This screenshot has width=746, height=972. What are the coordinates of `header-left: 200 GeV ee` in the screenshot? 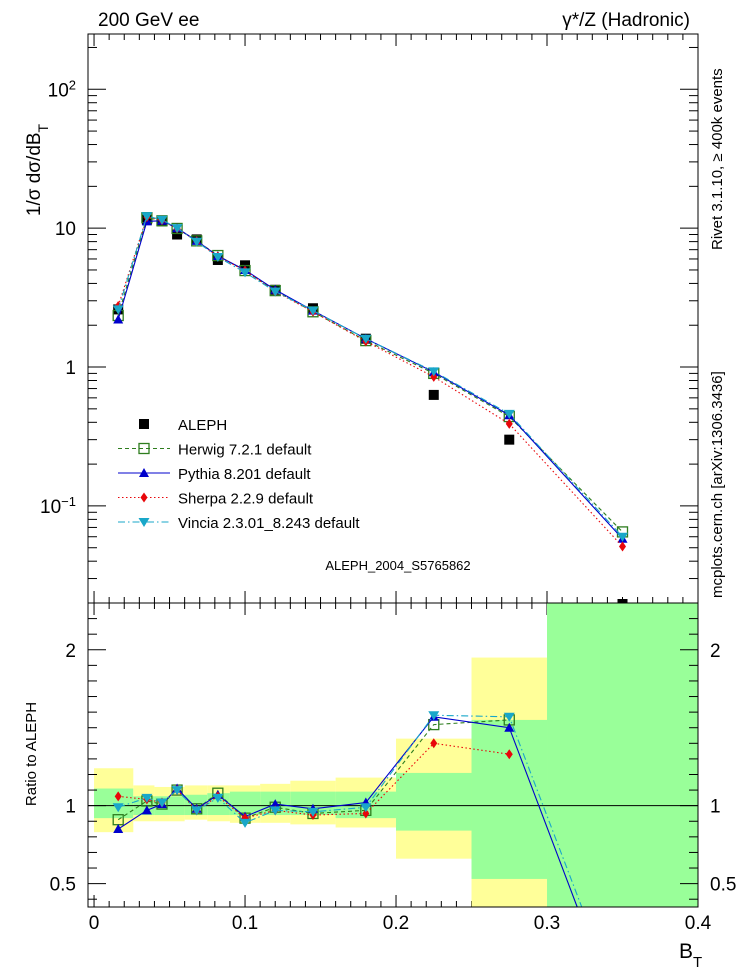 It's located at (148, 20).